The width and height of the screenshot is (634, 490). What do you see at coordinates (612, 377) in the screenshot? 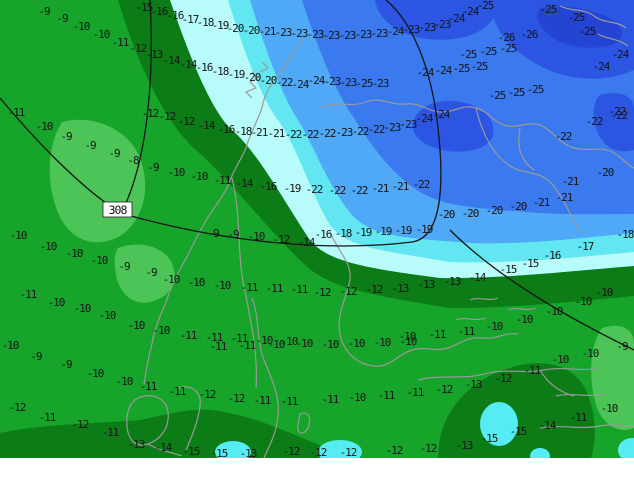
I see `temp-fill-light-green-east` at bounding box center [612, 377].